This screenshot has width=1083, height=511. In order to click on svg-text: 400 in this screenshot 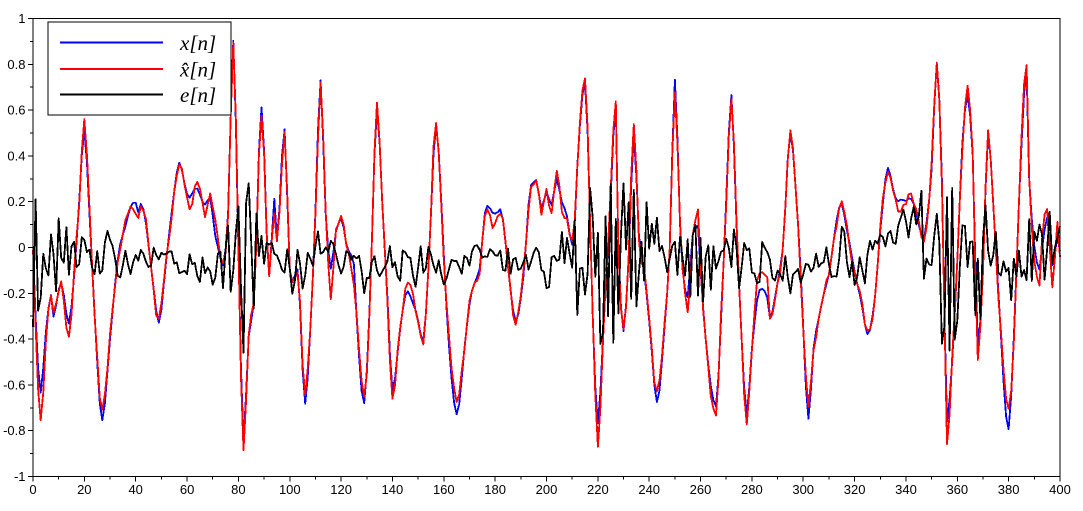, I will do `click(1060, 489)`.